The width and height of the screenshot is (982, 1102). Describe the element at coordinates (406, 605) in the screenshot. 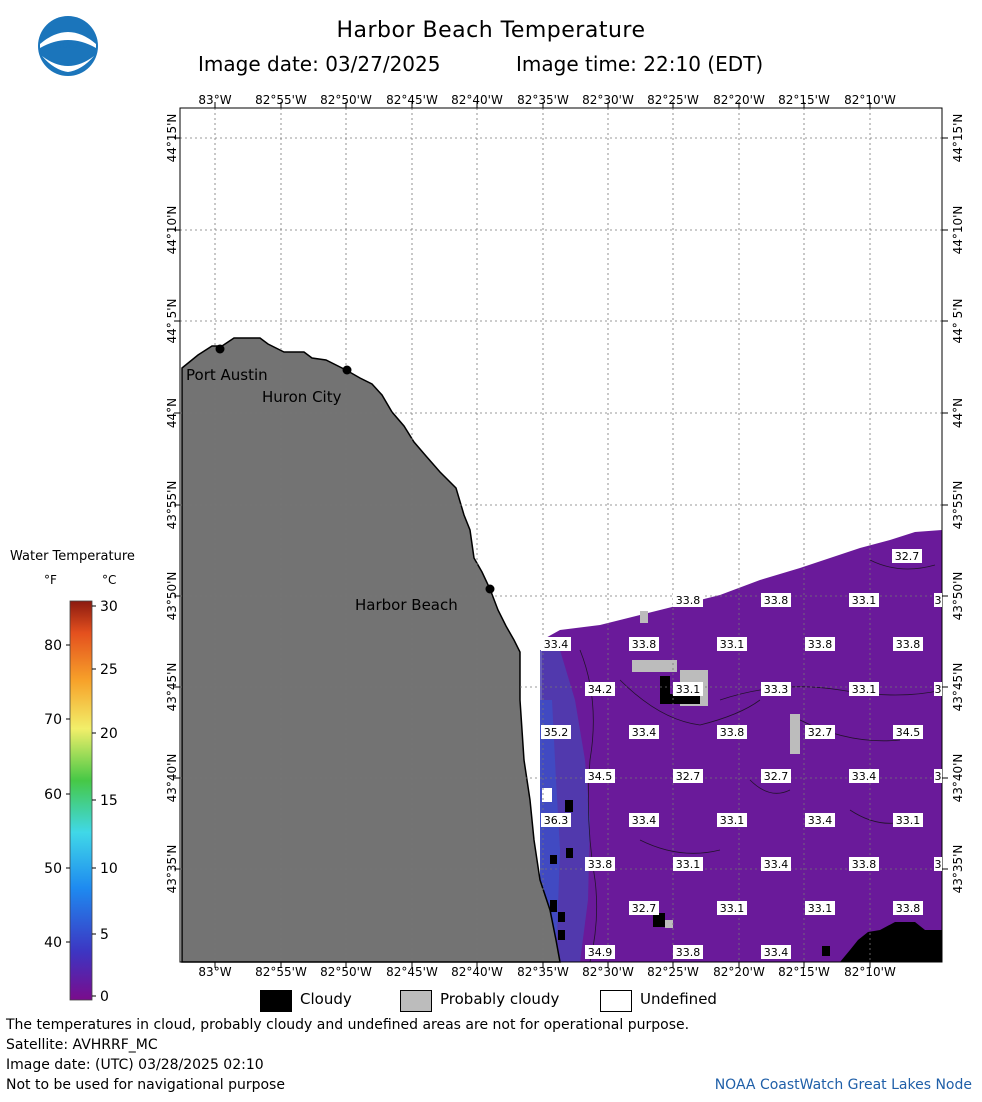

I see `city-harbor-beach: Harbor Beach` at that location.